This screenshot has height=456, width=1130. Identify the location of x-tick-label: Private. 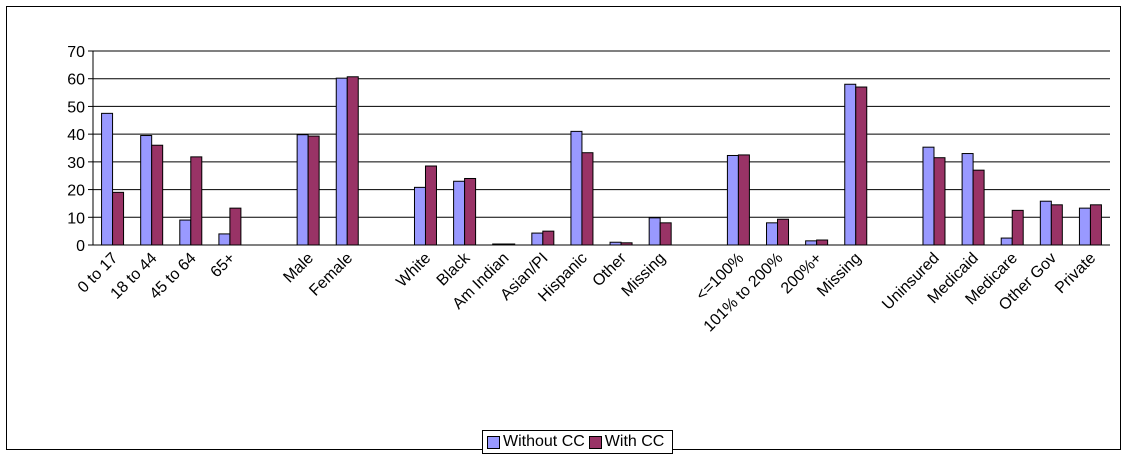
(1075, 273).